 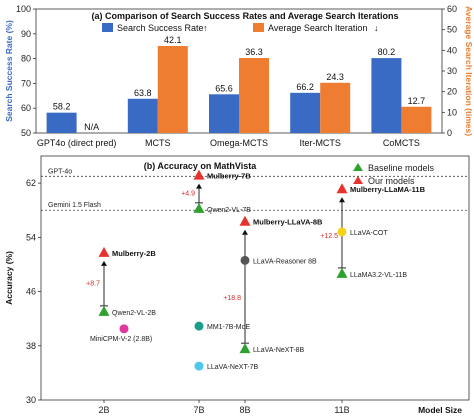 I want to click on bar-success-gpt4o-direct-pred, so click(x=61, y=122).